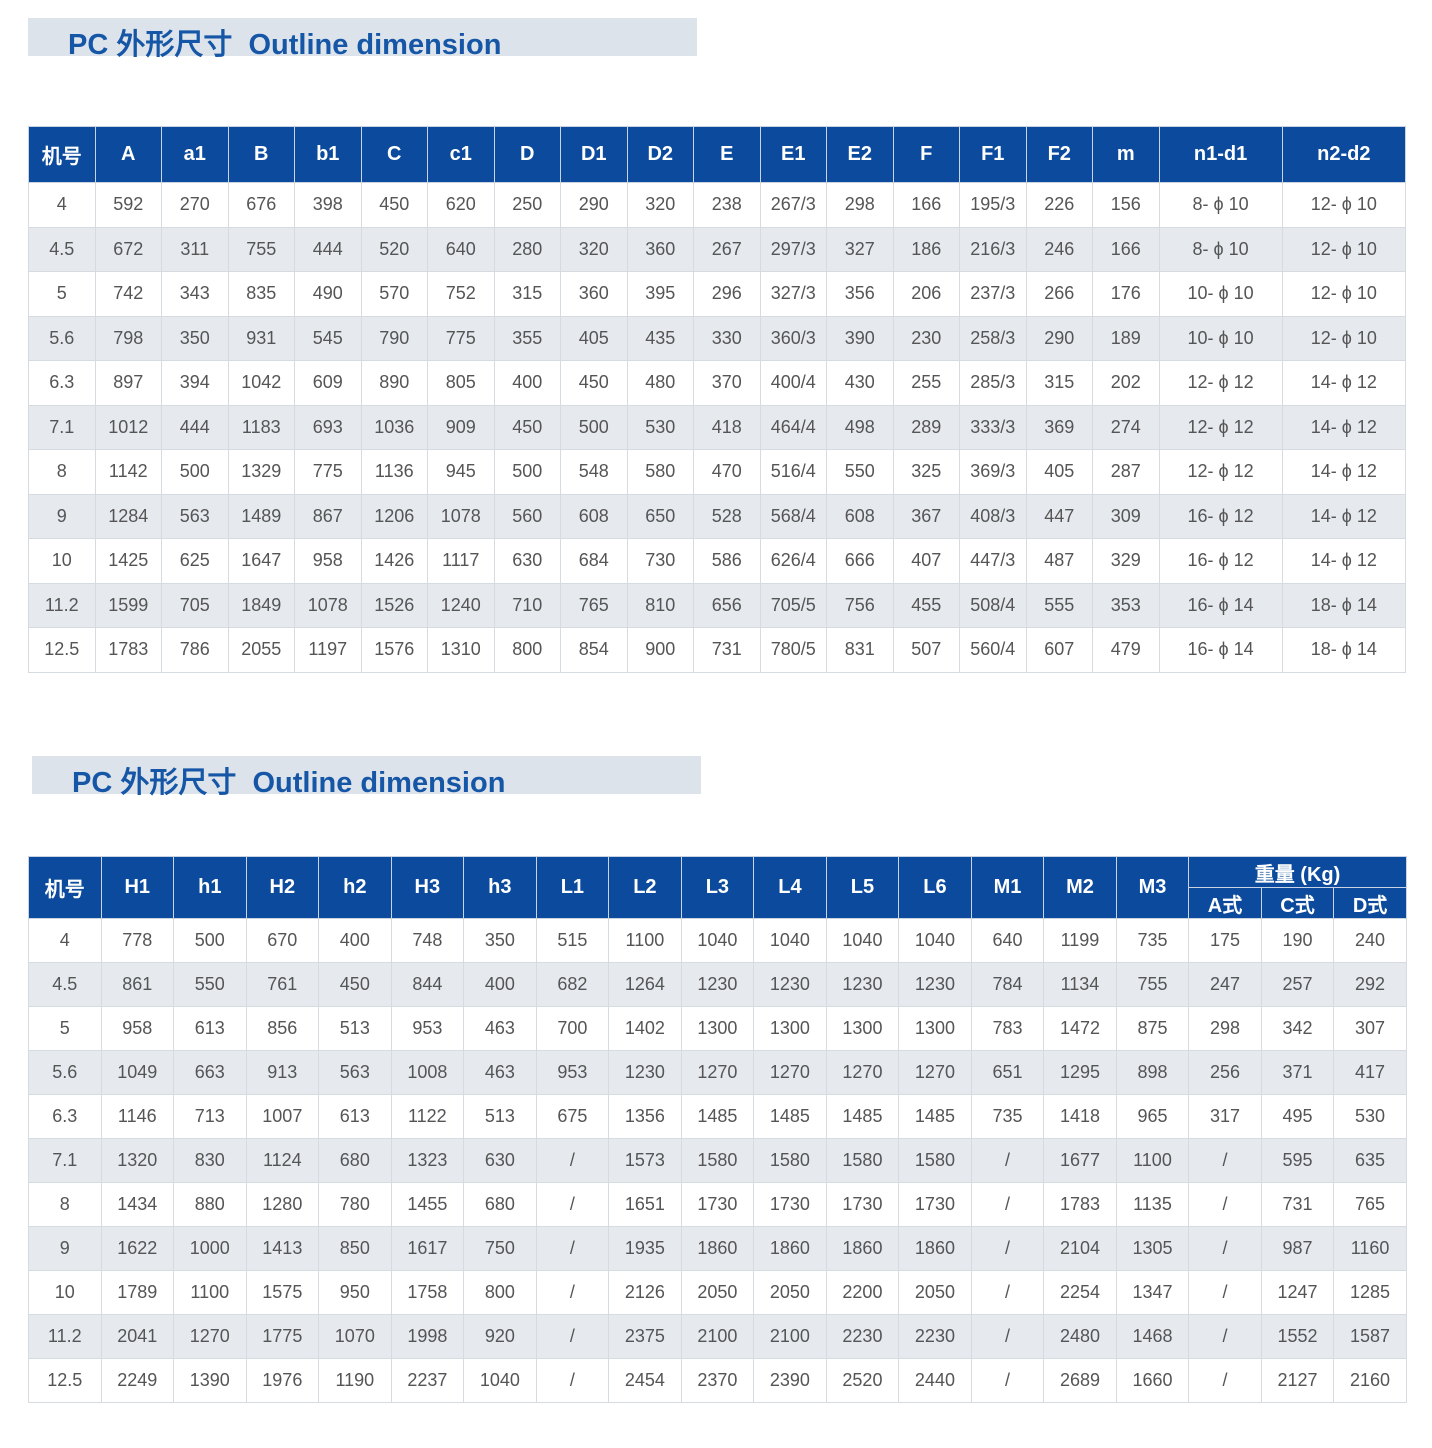 The height and width of the screenshot is (1448, 1432). Describe the element at coordinates (128, 338) in the screenshot. I see `table-cell: 798` at that location.